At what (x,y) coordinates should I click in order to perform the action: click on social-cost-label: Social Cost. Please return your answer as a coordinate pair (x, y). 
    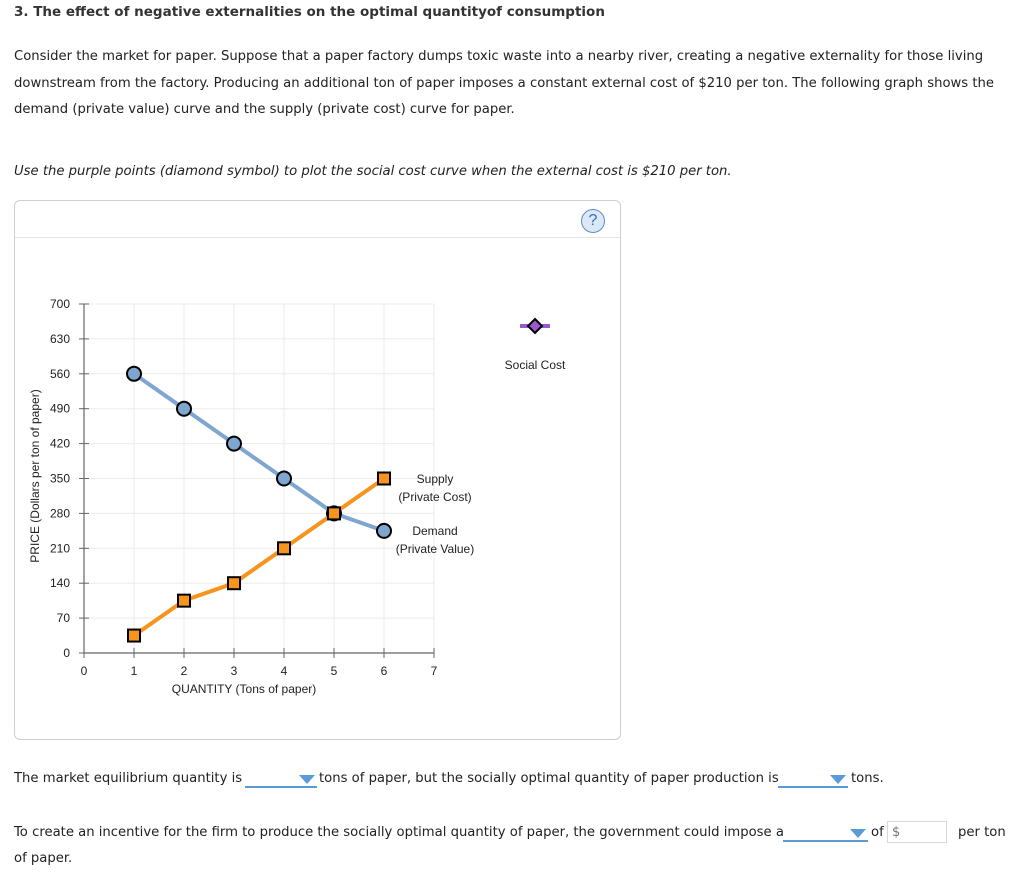
    Looking at the image, I should click on (535, 365).